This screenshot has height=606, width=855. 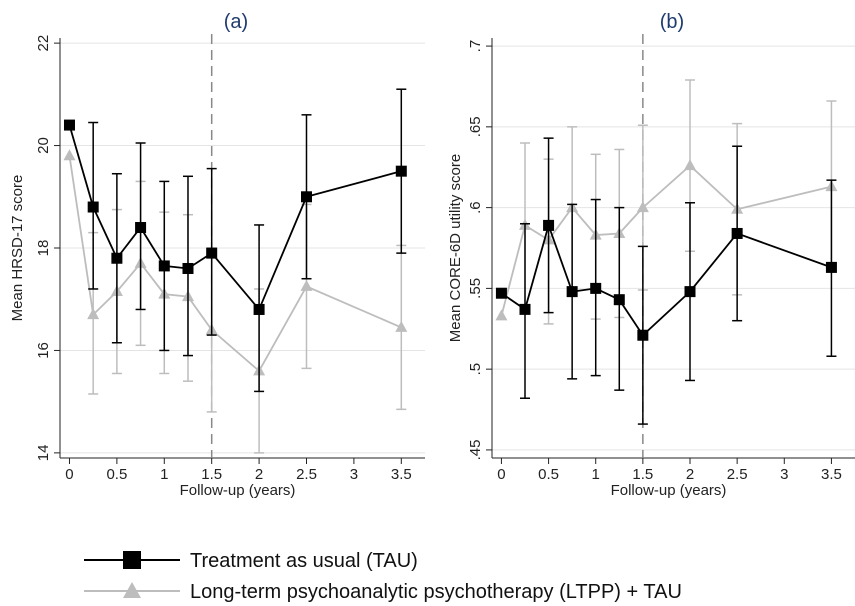 What do you see at coordinates (475, 207) in the screenshot?
I see `y-tick-label: .6` at bounding box center [475, 207].